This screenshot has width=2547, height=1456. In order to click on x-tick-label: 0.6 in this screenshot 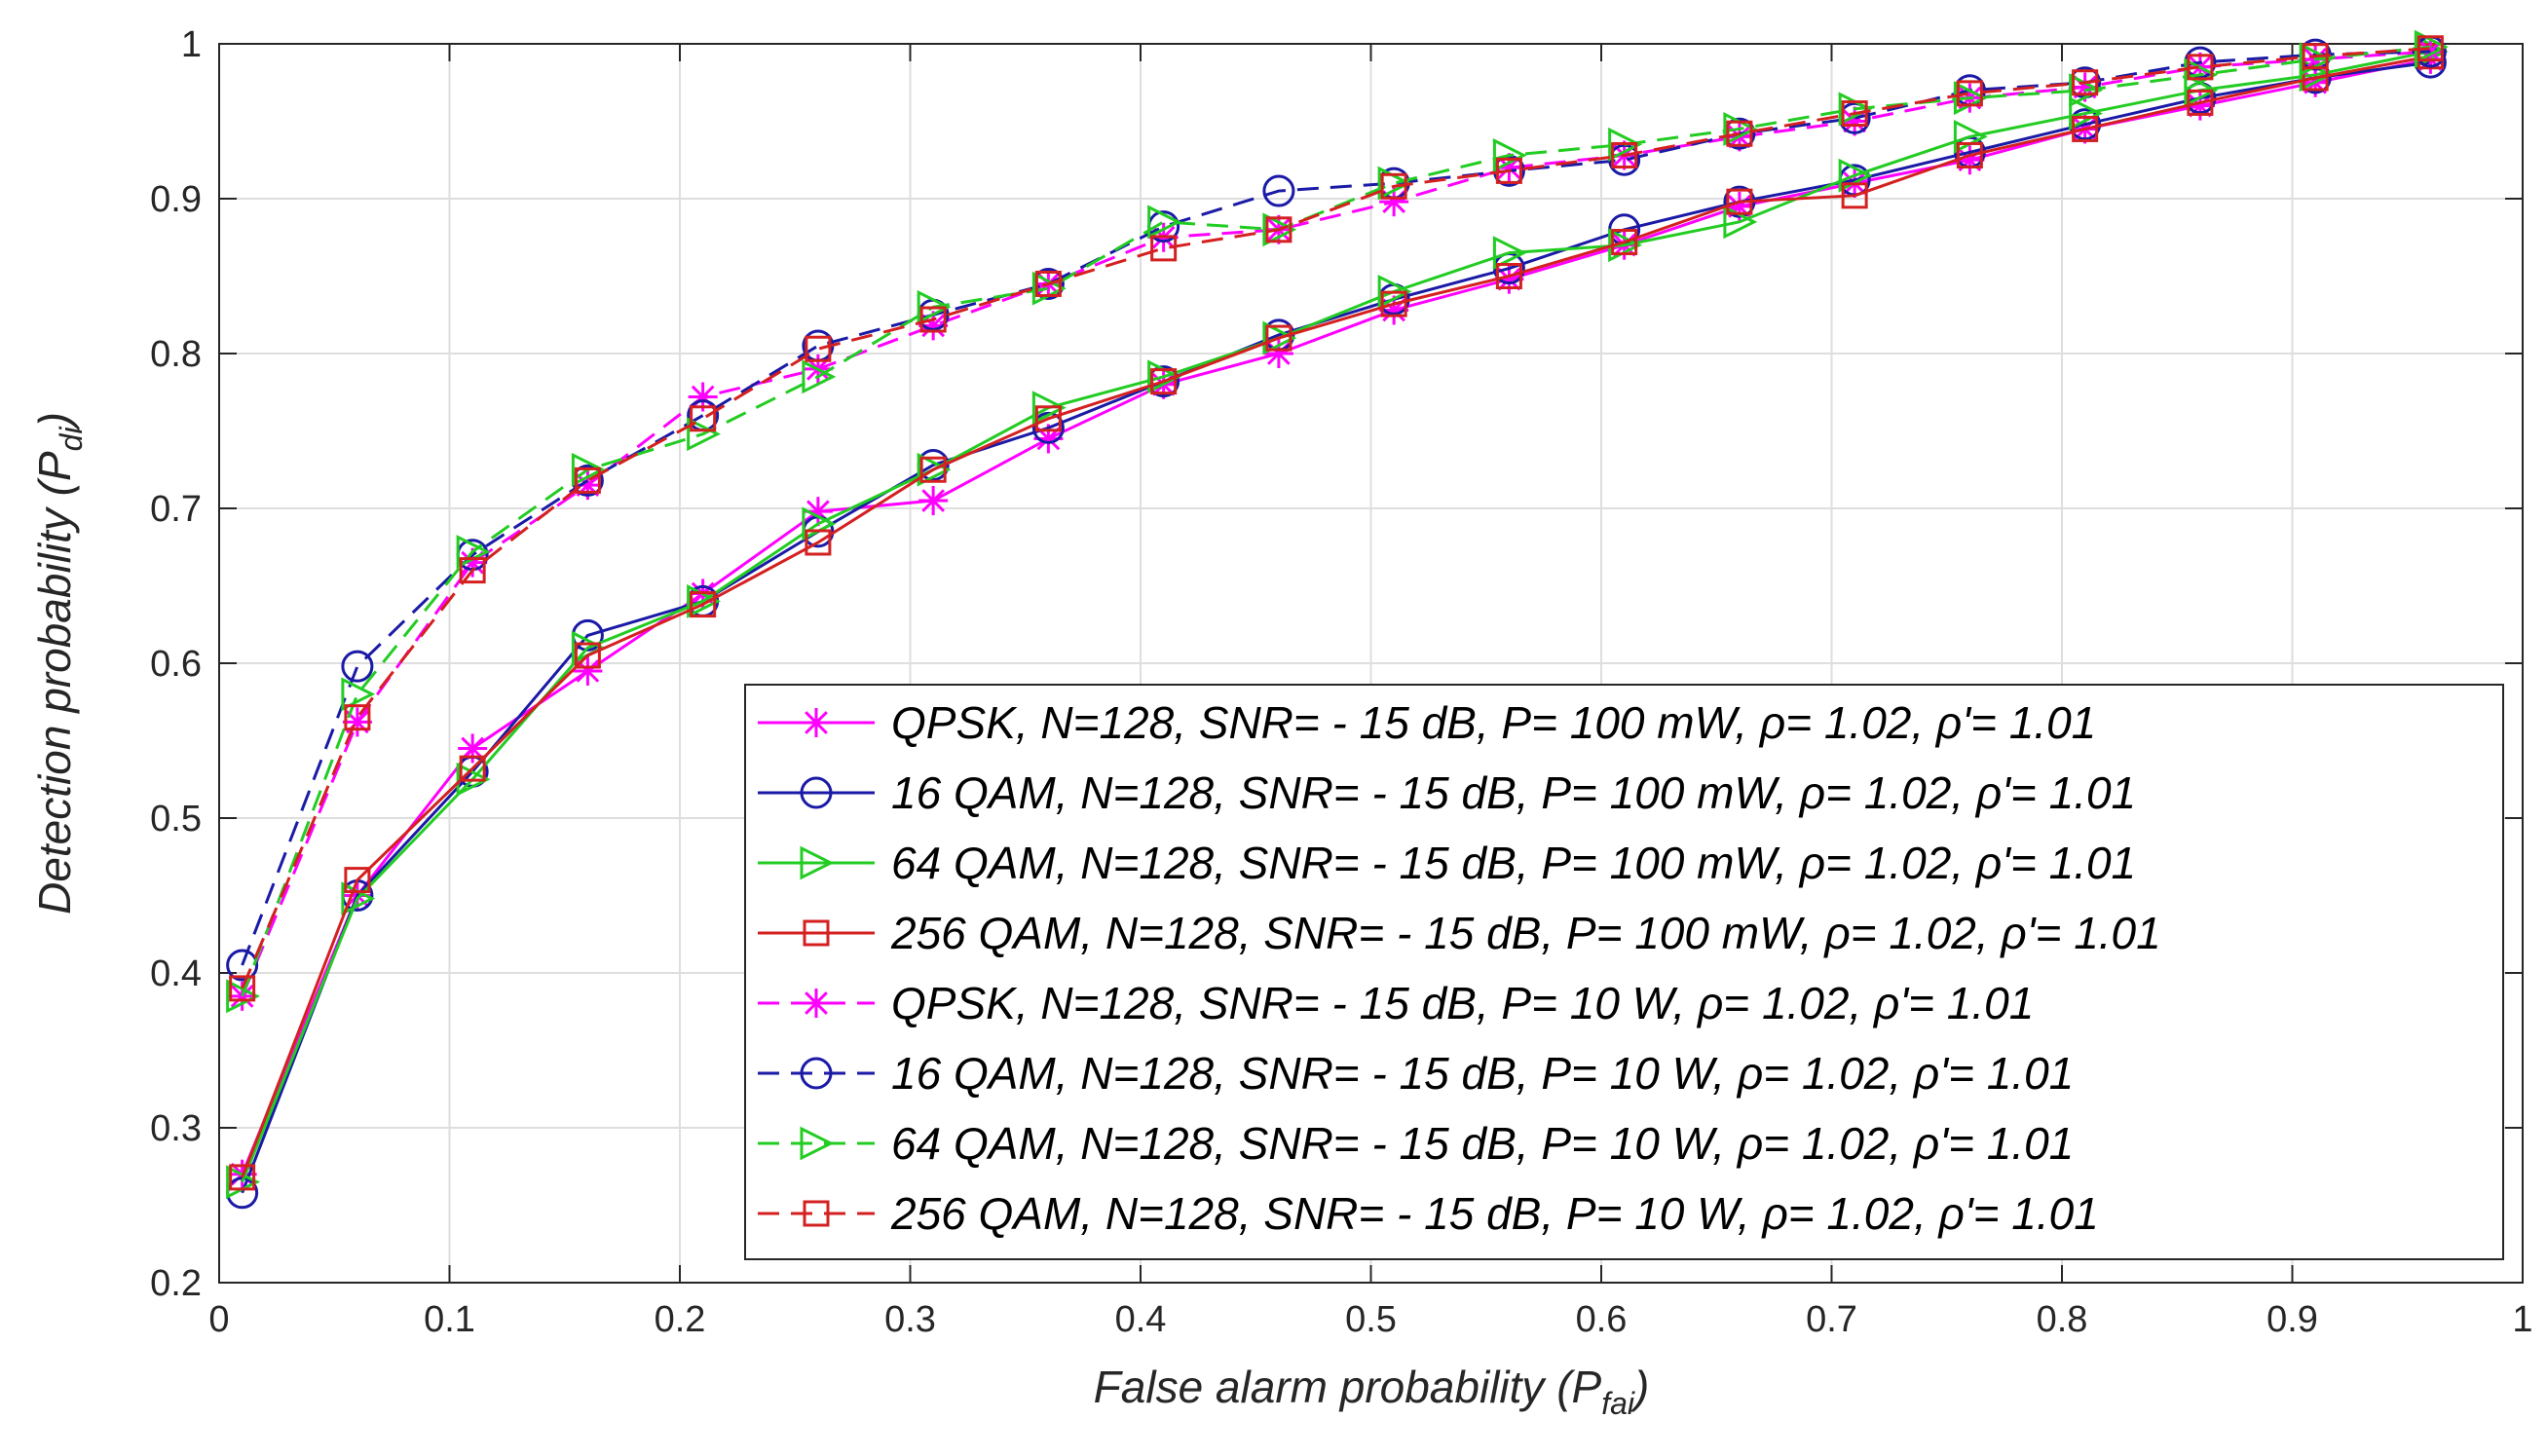, I will do `click(1602, 1319)`.